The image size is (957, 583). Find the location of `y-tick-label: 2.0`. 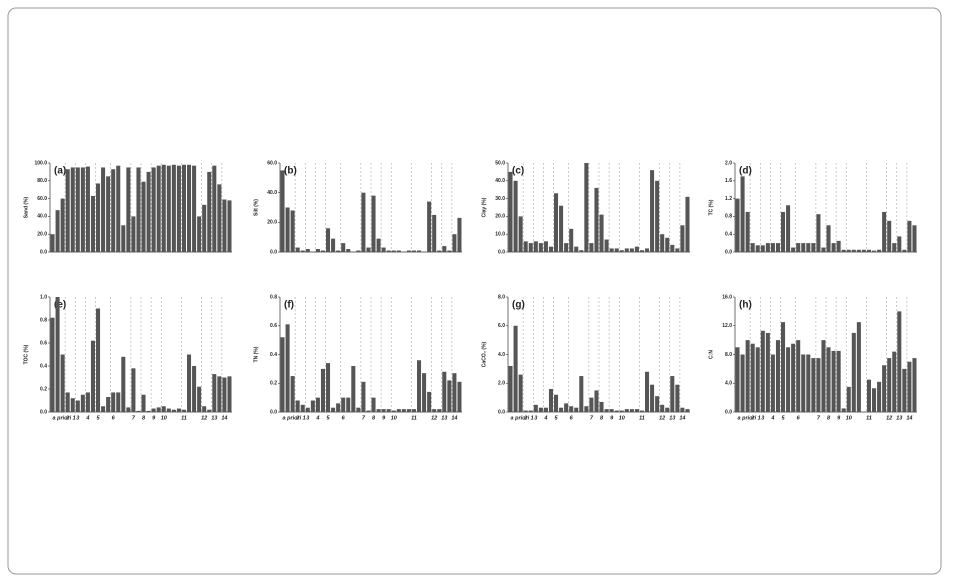

y-tick-label: 2.0 is located at coordinates (728, 163).